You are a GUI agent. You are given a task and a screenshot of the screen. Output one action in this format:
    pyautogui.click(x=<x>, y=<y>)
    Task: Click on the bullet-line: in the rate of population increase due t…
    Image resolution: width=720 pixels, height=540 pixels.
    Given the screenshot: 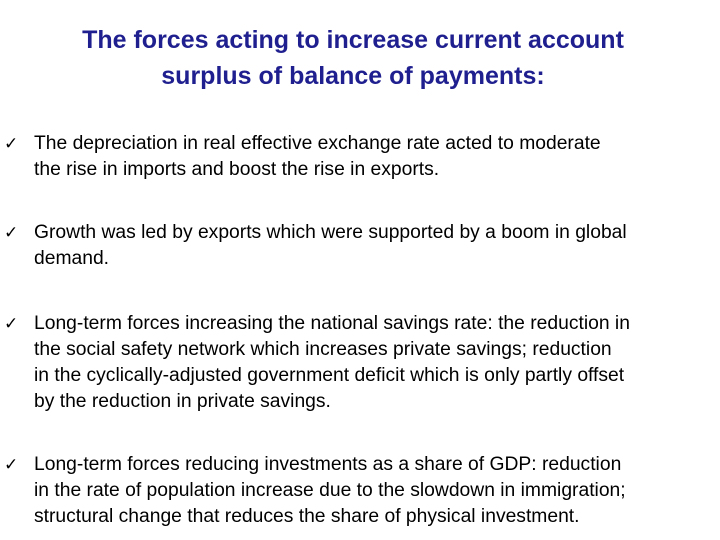 What is the action you would take?
    pyautogui.click(x=330, y=490)
    